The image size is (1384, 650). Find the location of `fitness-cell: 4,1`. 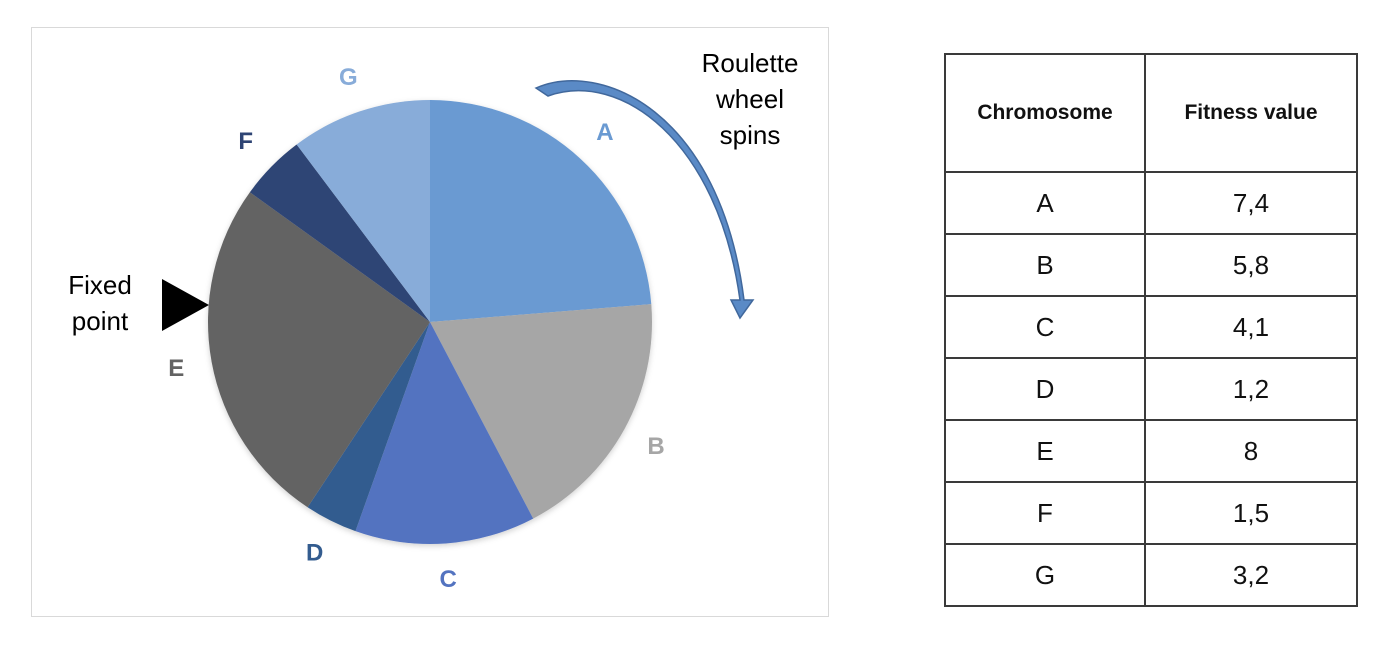

fitness-cell: 4,1 is located at coordinates (1251, 327).